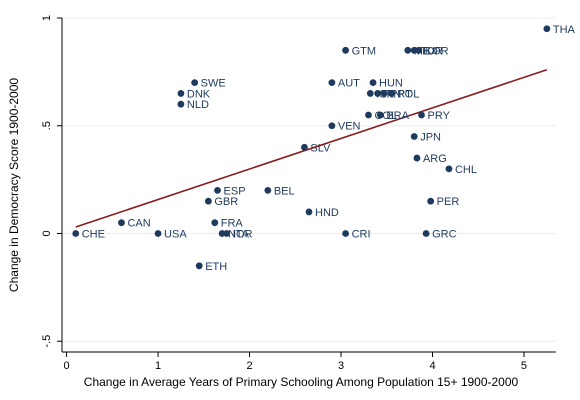 The image size is (580, 400). I want to click on data-point-ven, so click(332, 126).